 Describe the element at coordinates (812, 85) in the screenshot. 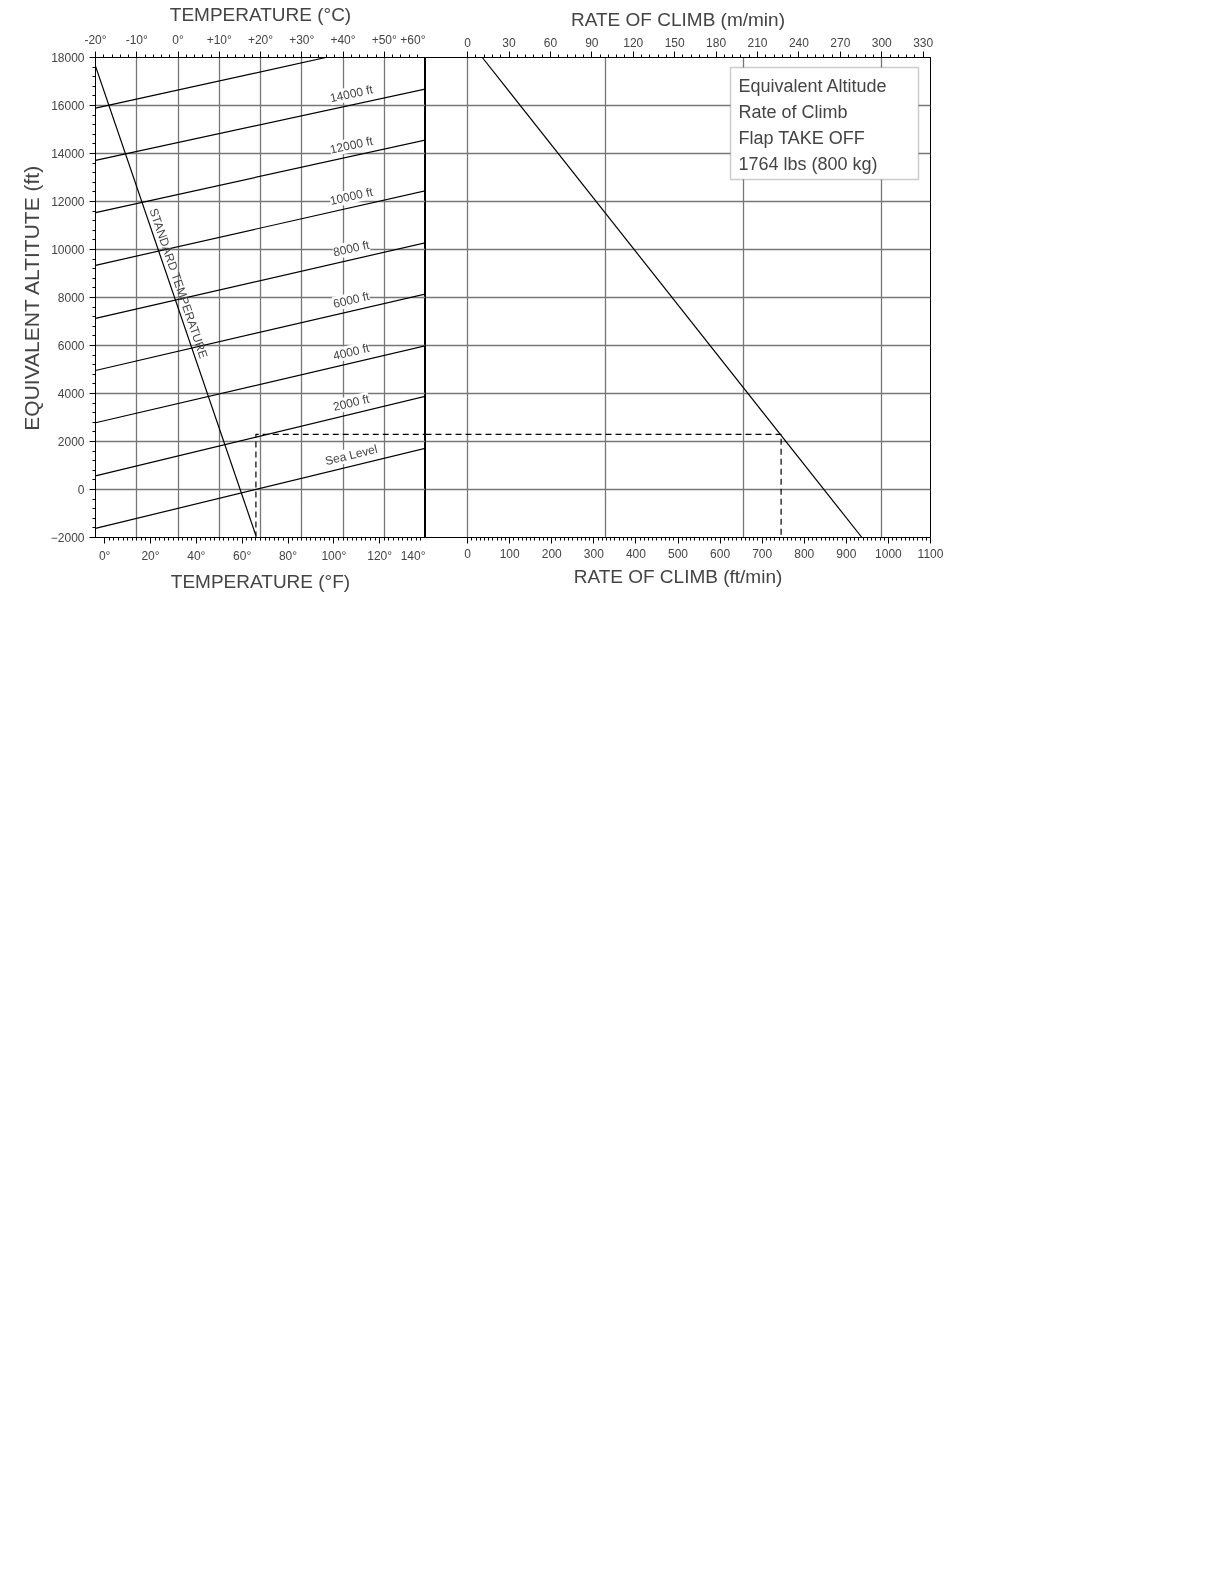

I see `annotation: Equivalent Altitude` at that location.